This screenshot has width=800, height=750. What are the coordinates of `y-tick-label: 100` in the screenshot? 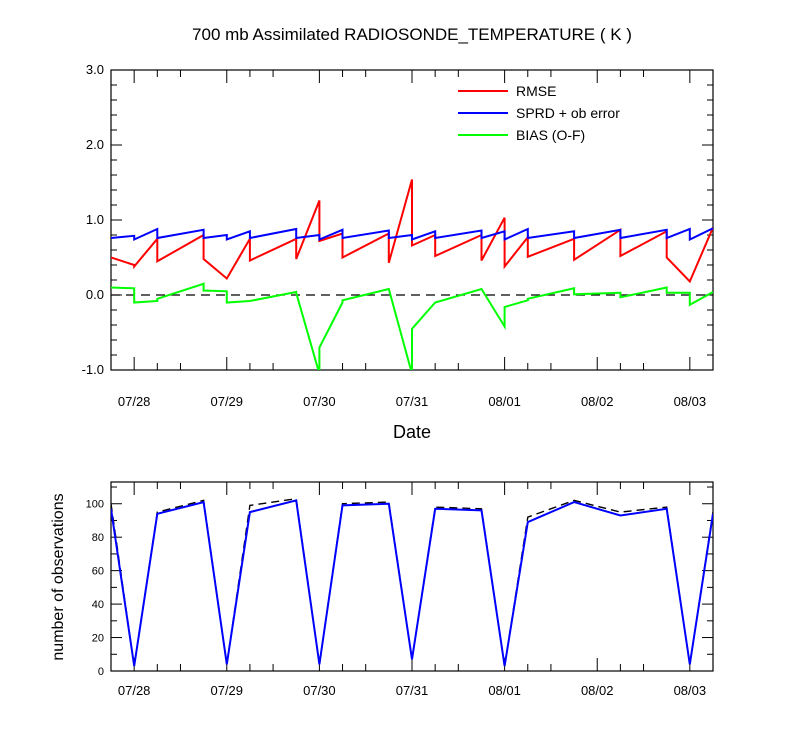 It's located at (95, 505).